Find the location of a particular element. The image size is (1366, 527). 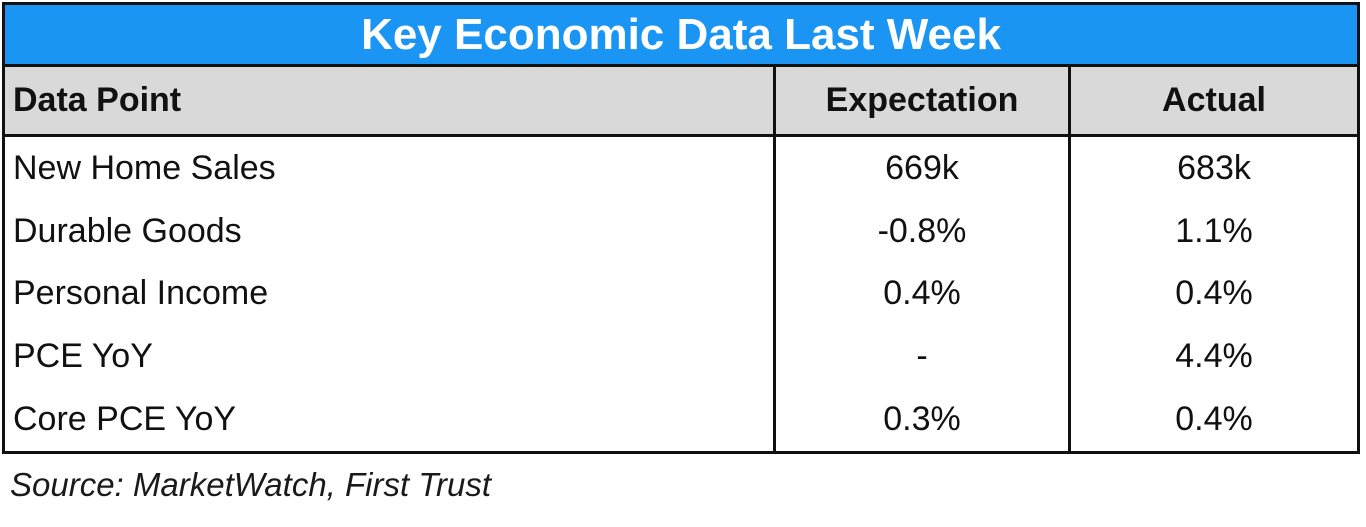

table-header-row: Data Point Expectation Actual is located at coordinates (681, 102).